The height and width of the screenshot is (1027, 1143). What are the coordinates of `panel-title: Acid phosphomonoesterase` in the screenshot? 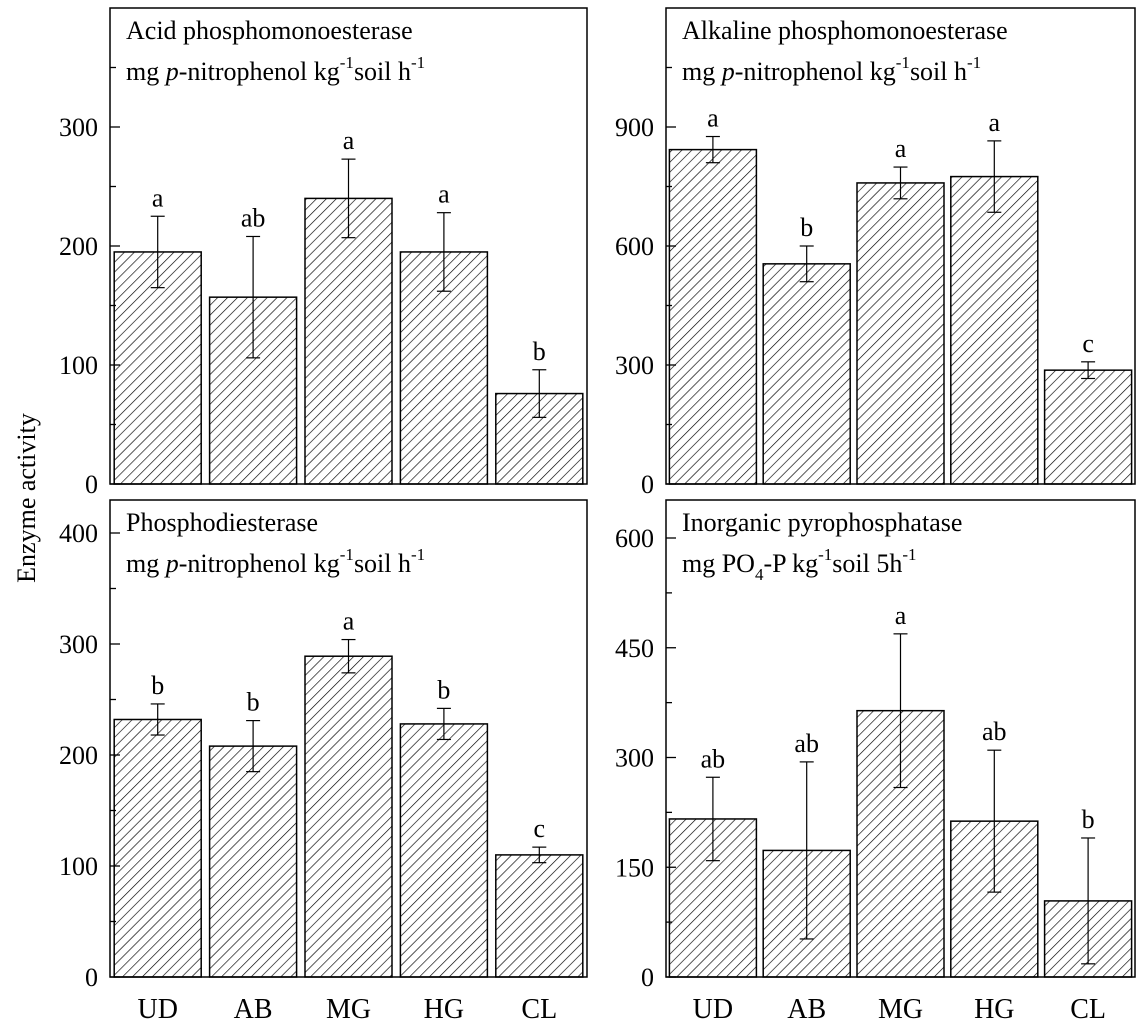 It's located at (269, 30).